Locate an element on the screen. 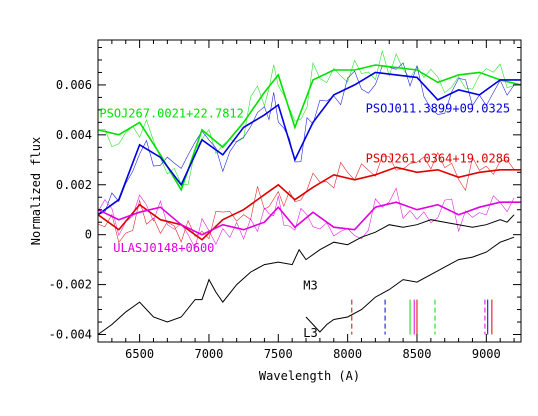 The image size is (538, 416). series-annotation: ULASJ0148+0600 is located at coordinates (163, 248).